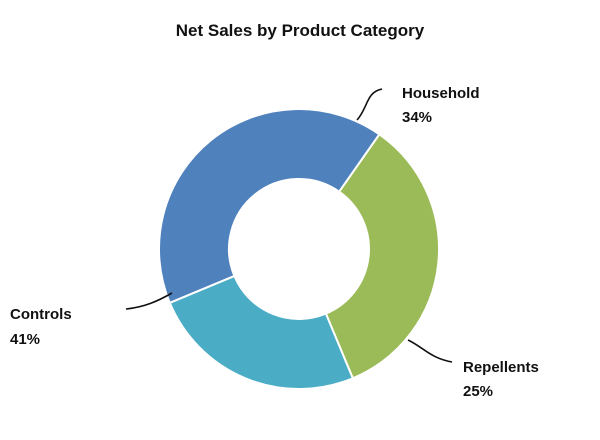 The image size is (600, 440). What do you see at coordinates (149, 301) in the screenshot?
I see `leader-line-controls` at bounding box center [149, 301].